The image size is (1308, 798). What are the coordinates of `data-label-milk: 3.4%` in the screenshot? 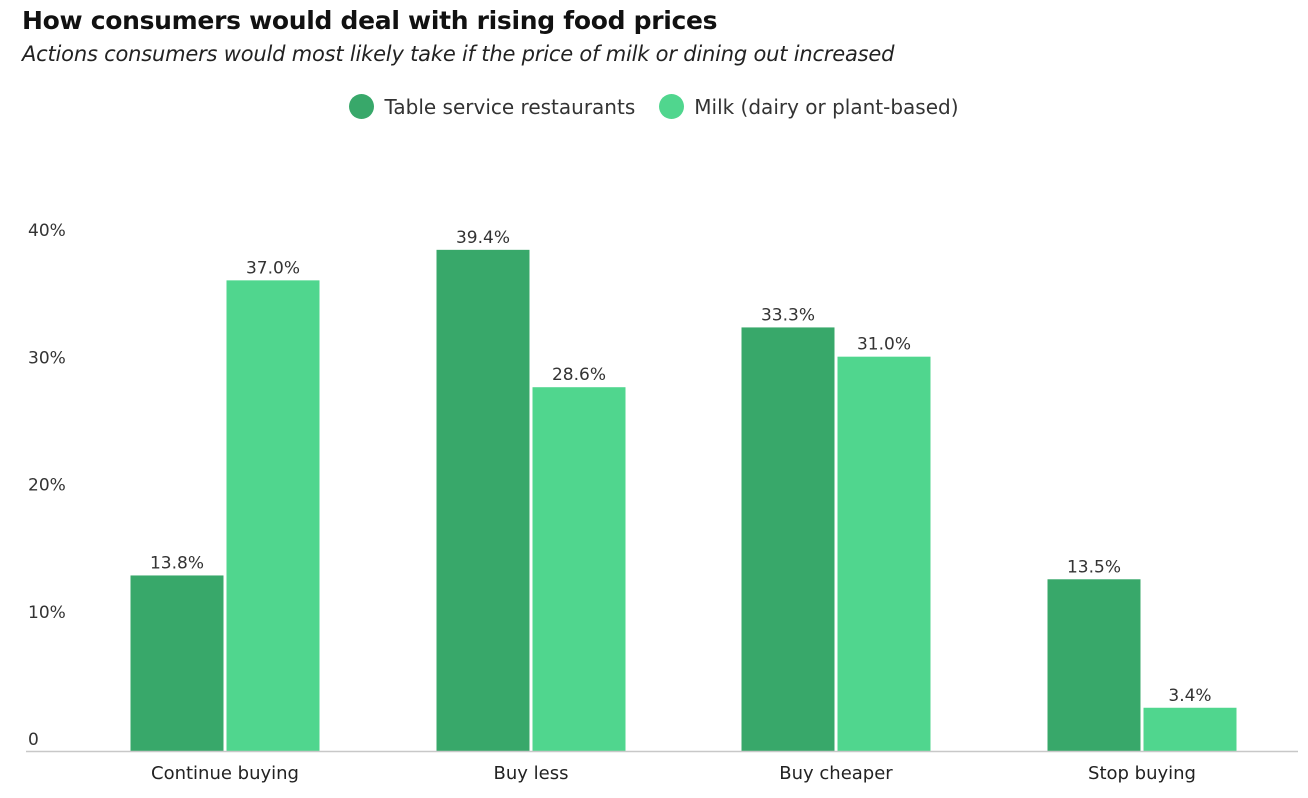 It's located at (1189, 696).